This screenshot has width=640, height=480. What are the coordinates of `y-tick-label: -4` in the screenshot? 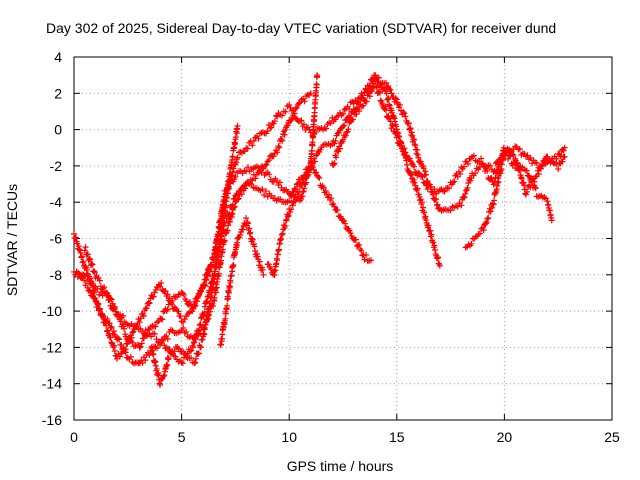 It's located at (56, 202).